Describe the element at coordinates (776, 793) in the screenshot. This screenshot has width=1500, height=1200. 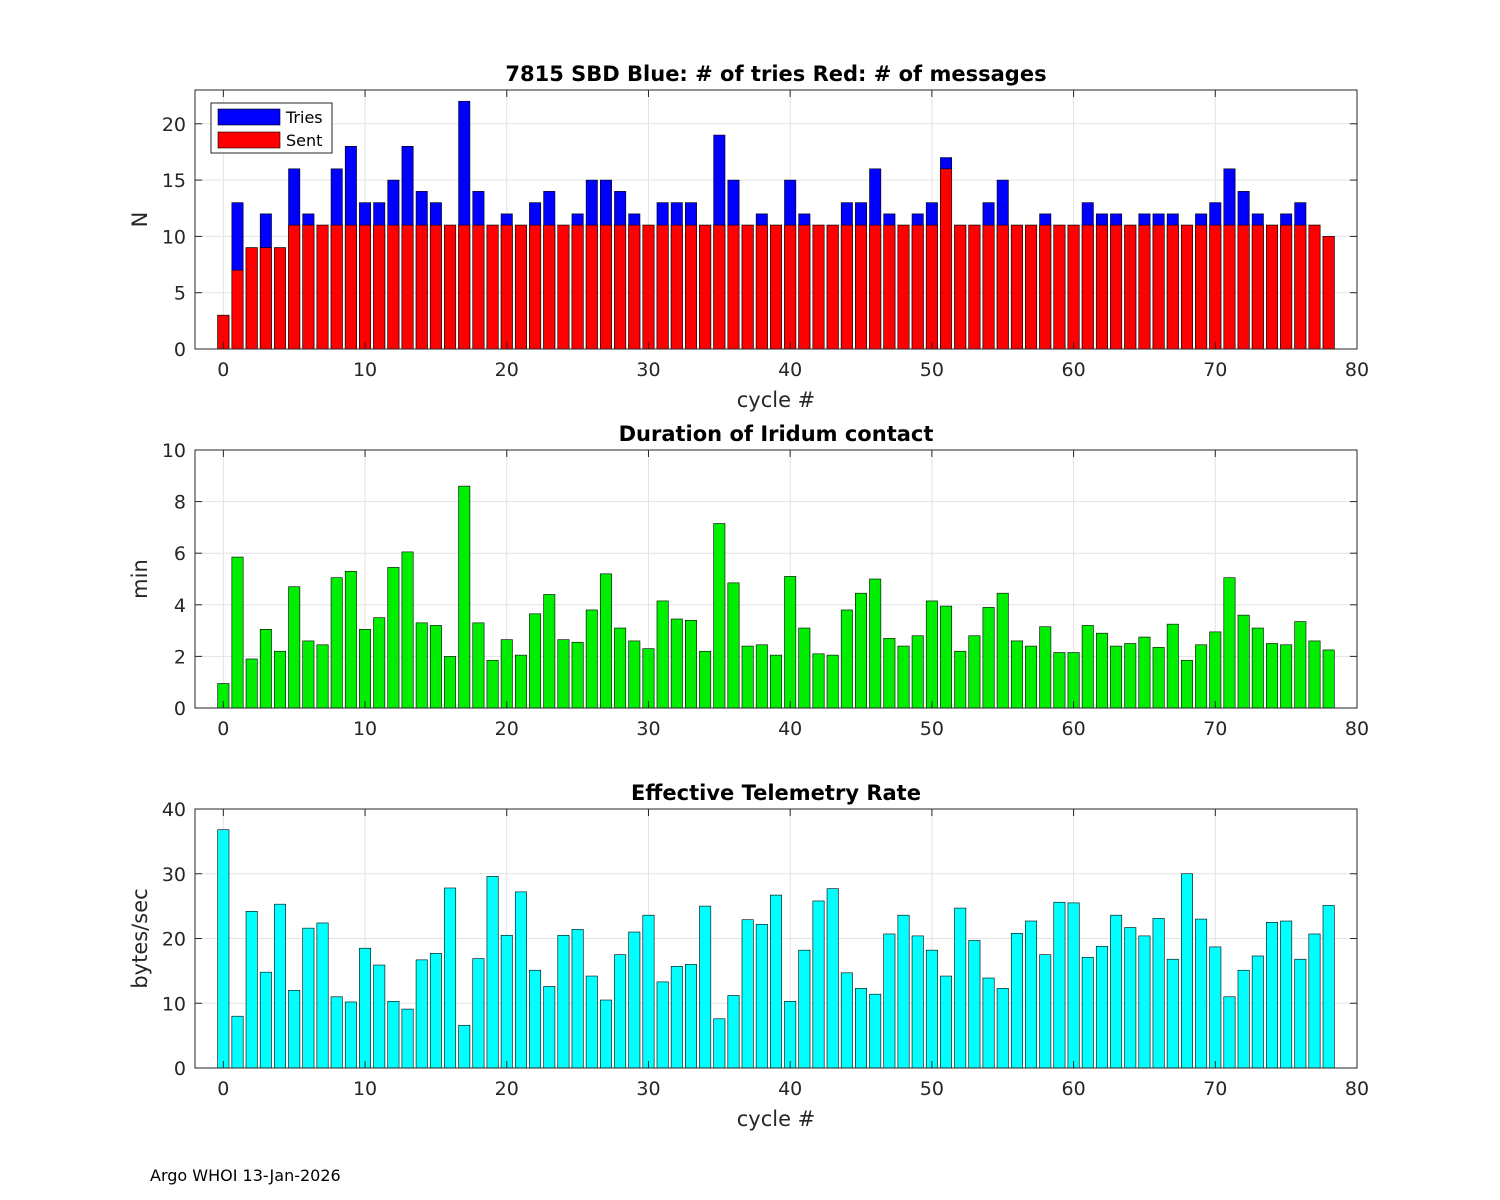
I see `chart3-title: Effective Telemetry Rate` at that location.